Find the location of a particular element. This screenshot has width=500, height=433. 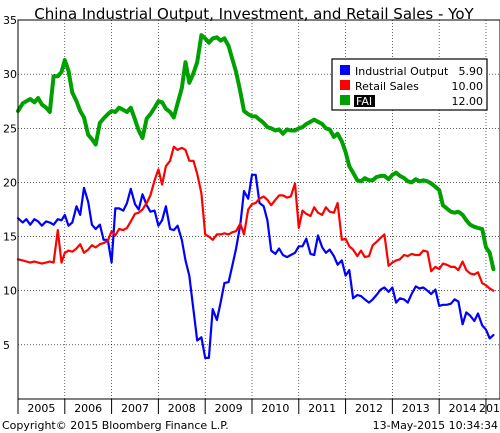

y-tick-label-35: 35 is located at coordinates (10, 20).